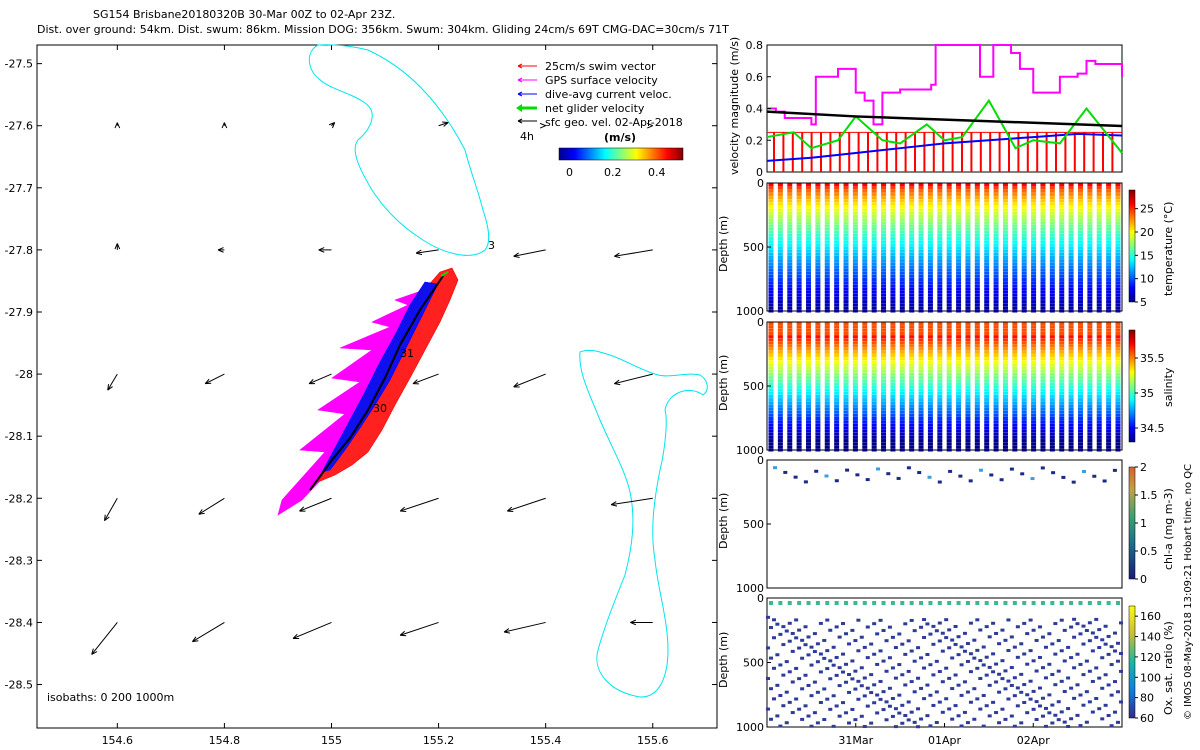  Describe the element at coordinates (925, 108) in the screenshot. I see `velocity-panel: 00.20.40.60.8 velocity magnitude (m/s)` at that location.